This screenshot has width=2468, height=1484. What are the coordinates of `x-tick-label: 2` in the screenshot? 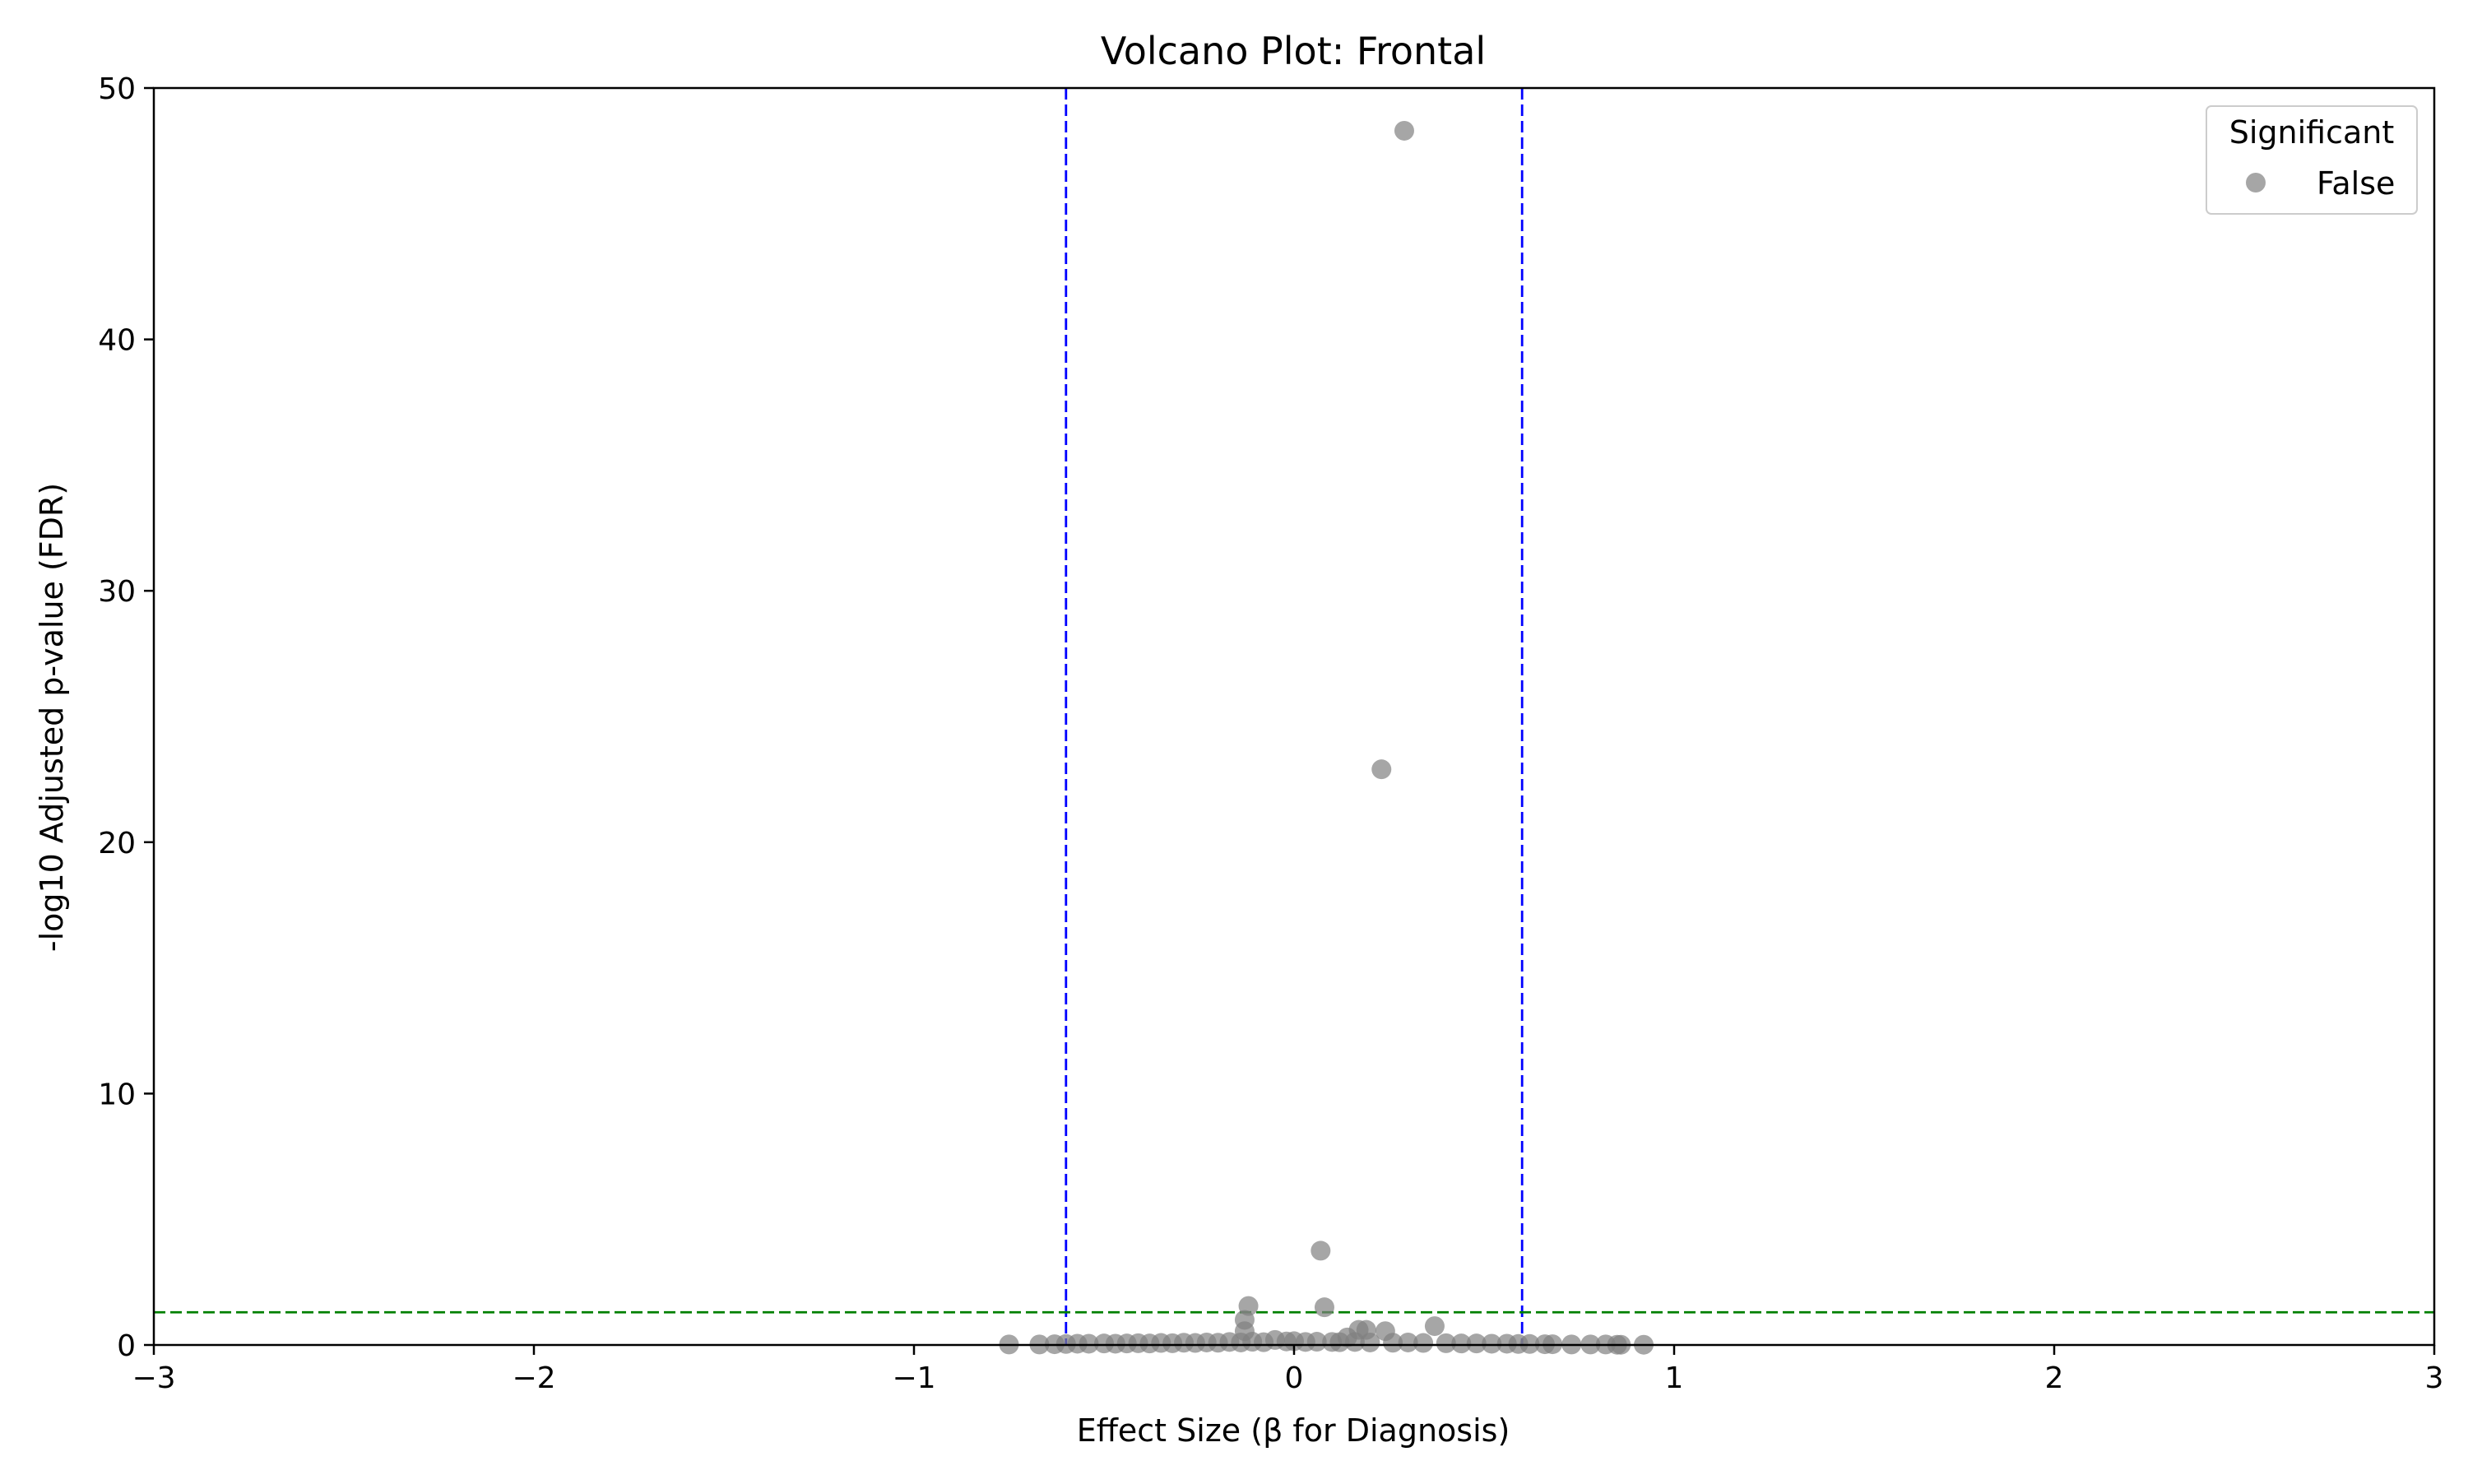 It's located at (2054, 1378).